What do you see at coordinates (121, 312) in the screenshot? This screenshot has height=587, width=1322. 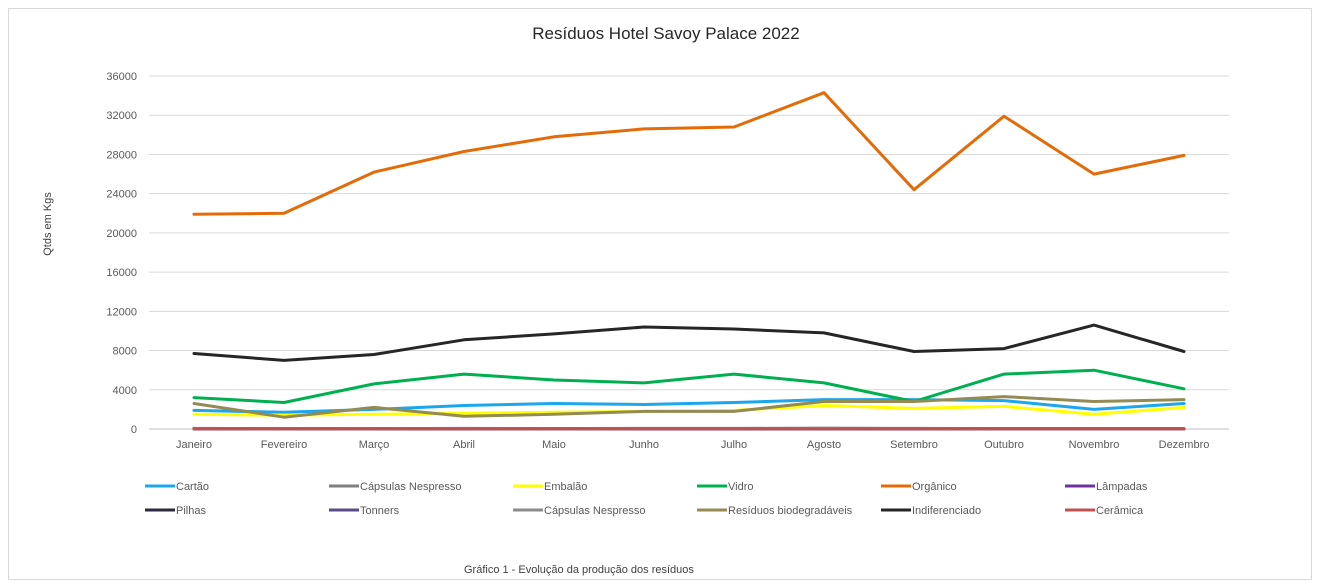 I see `y-tick-label: 12000` at bounding box center [121, 312].